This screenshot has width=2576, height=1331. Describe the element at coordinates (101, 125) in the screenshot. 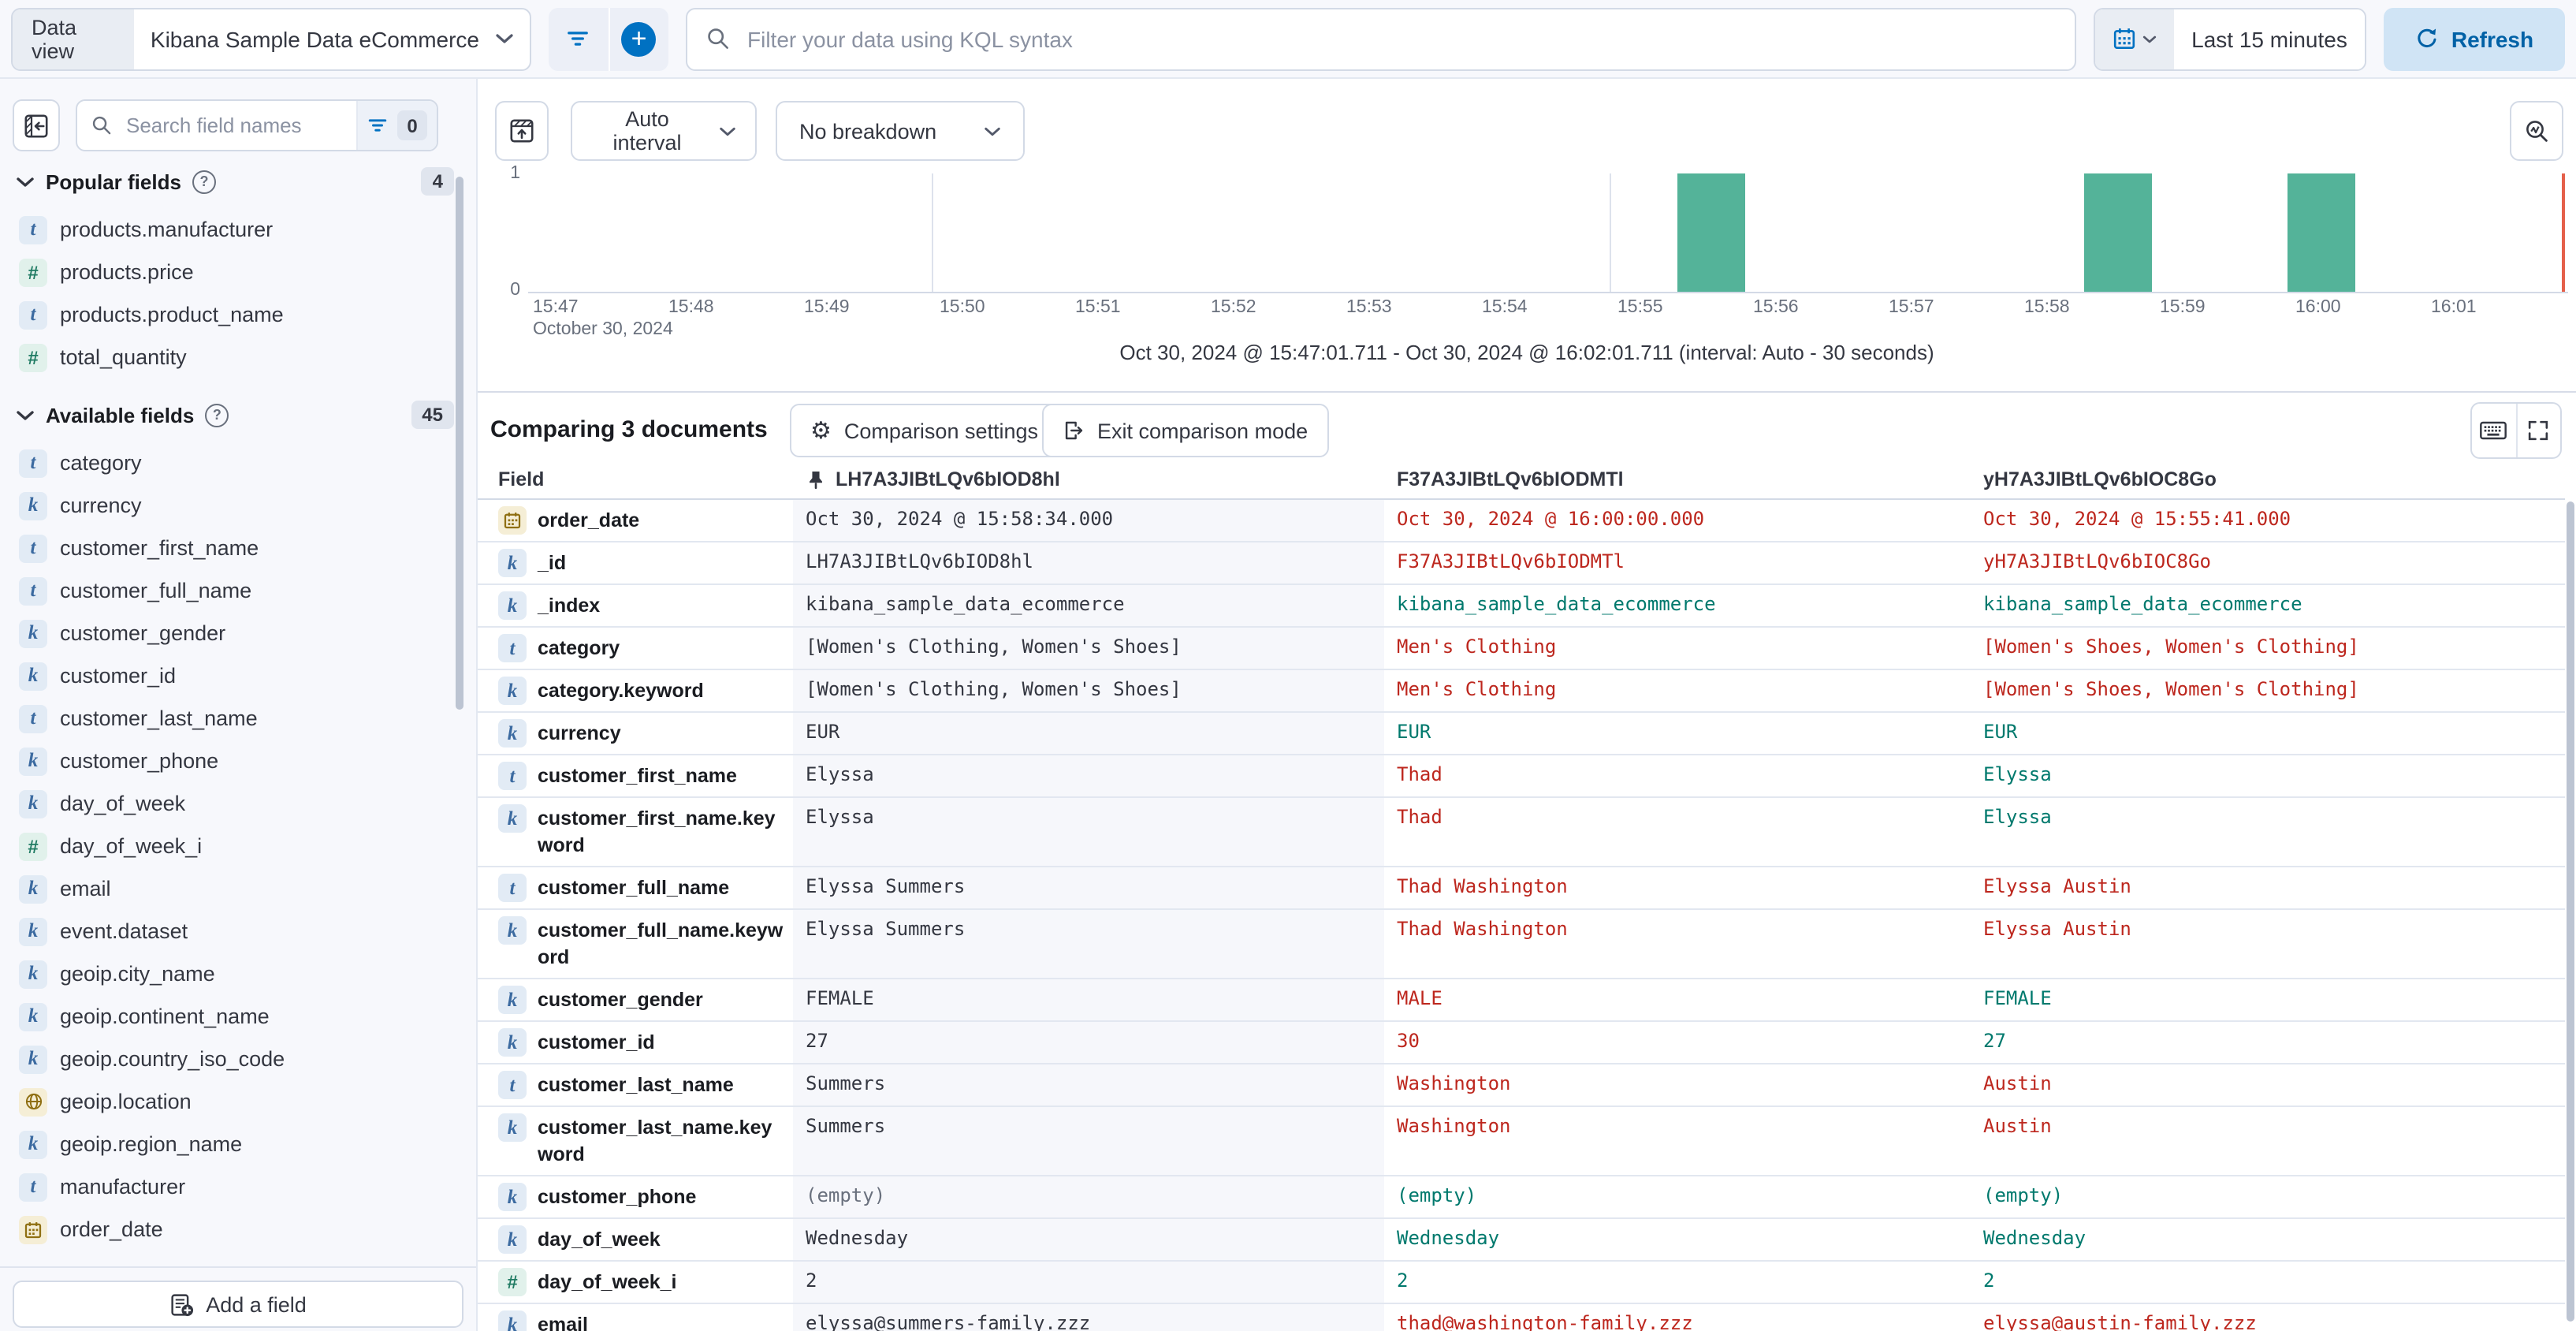

I see `search-icon` at that location.